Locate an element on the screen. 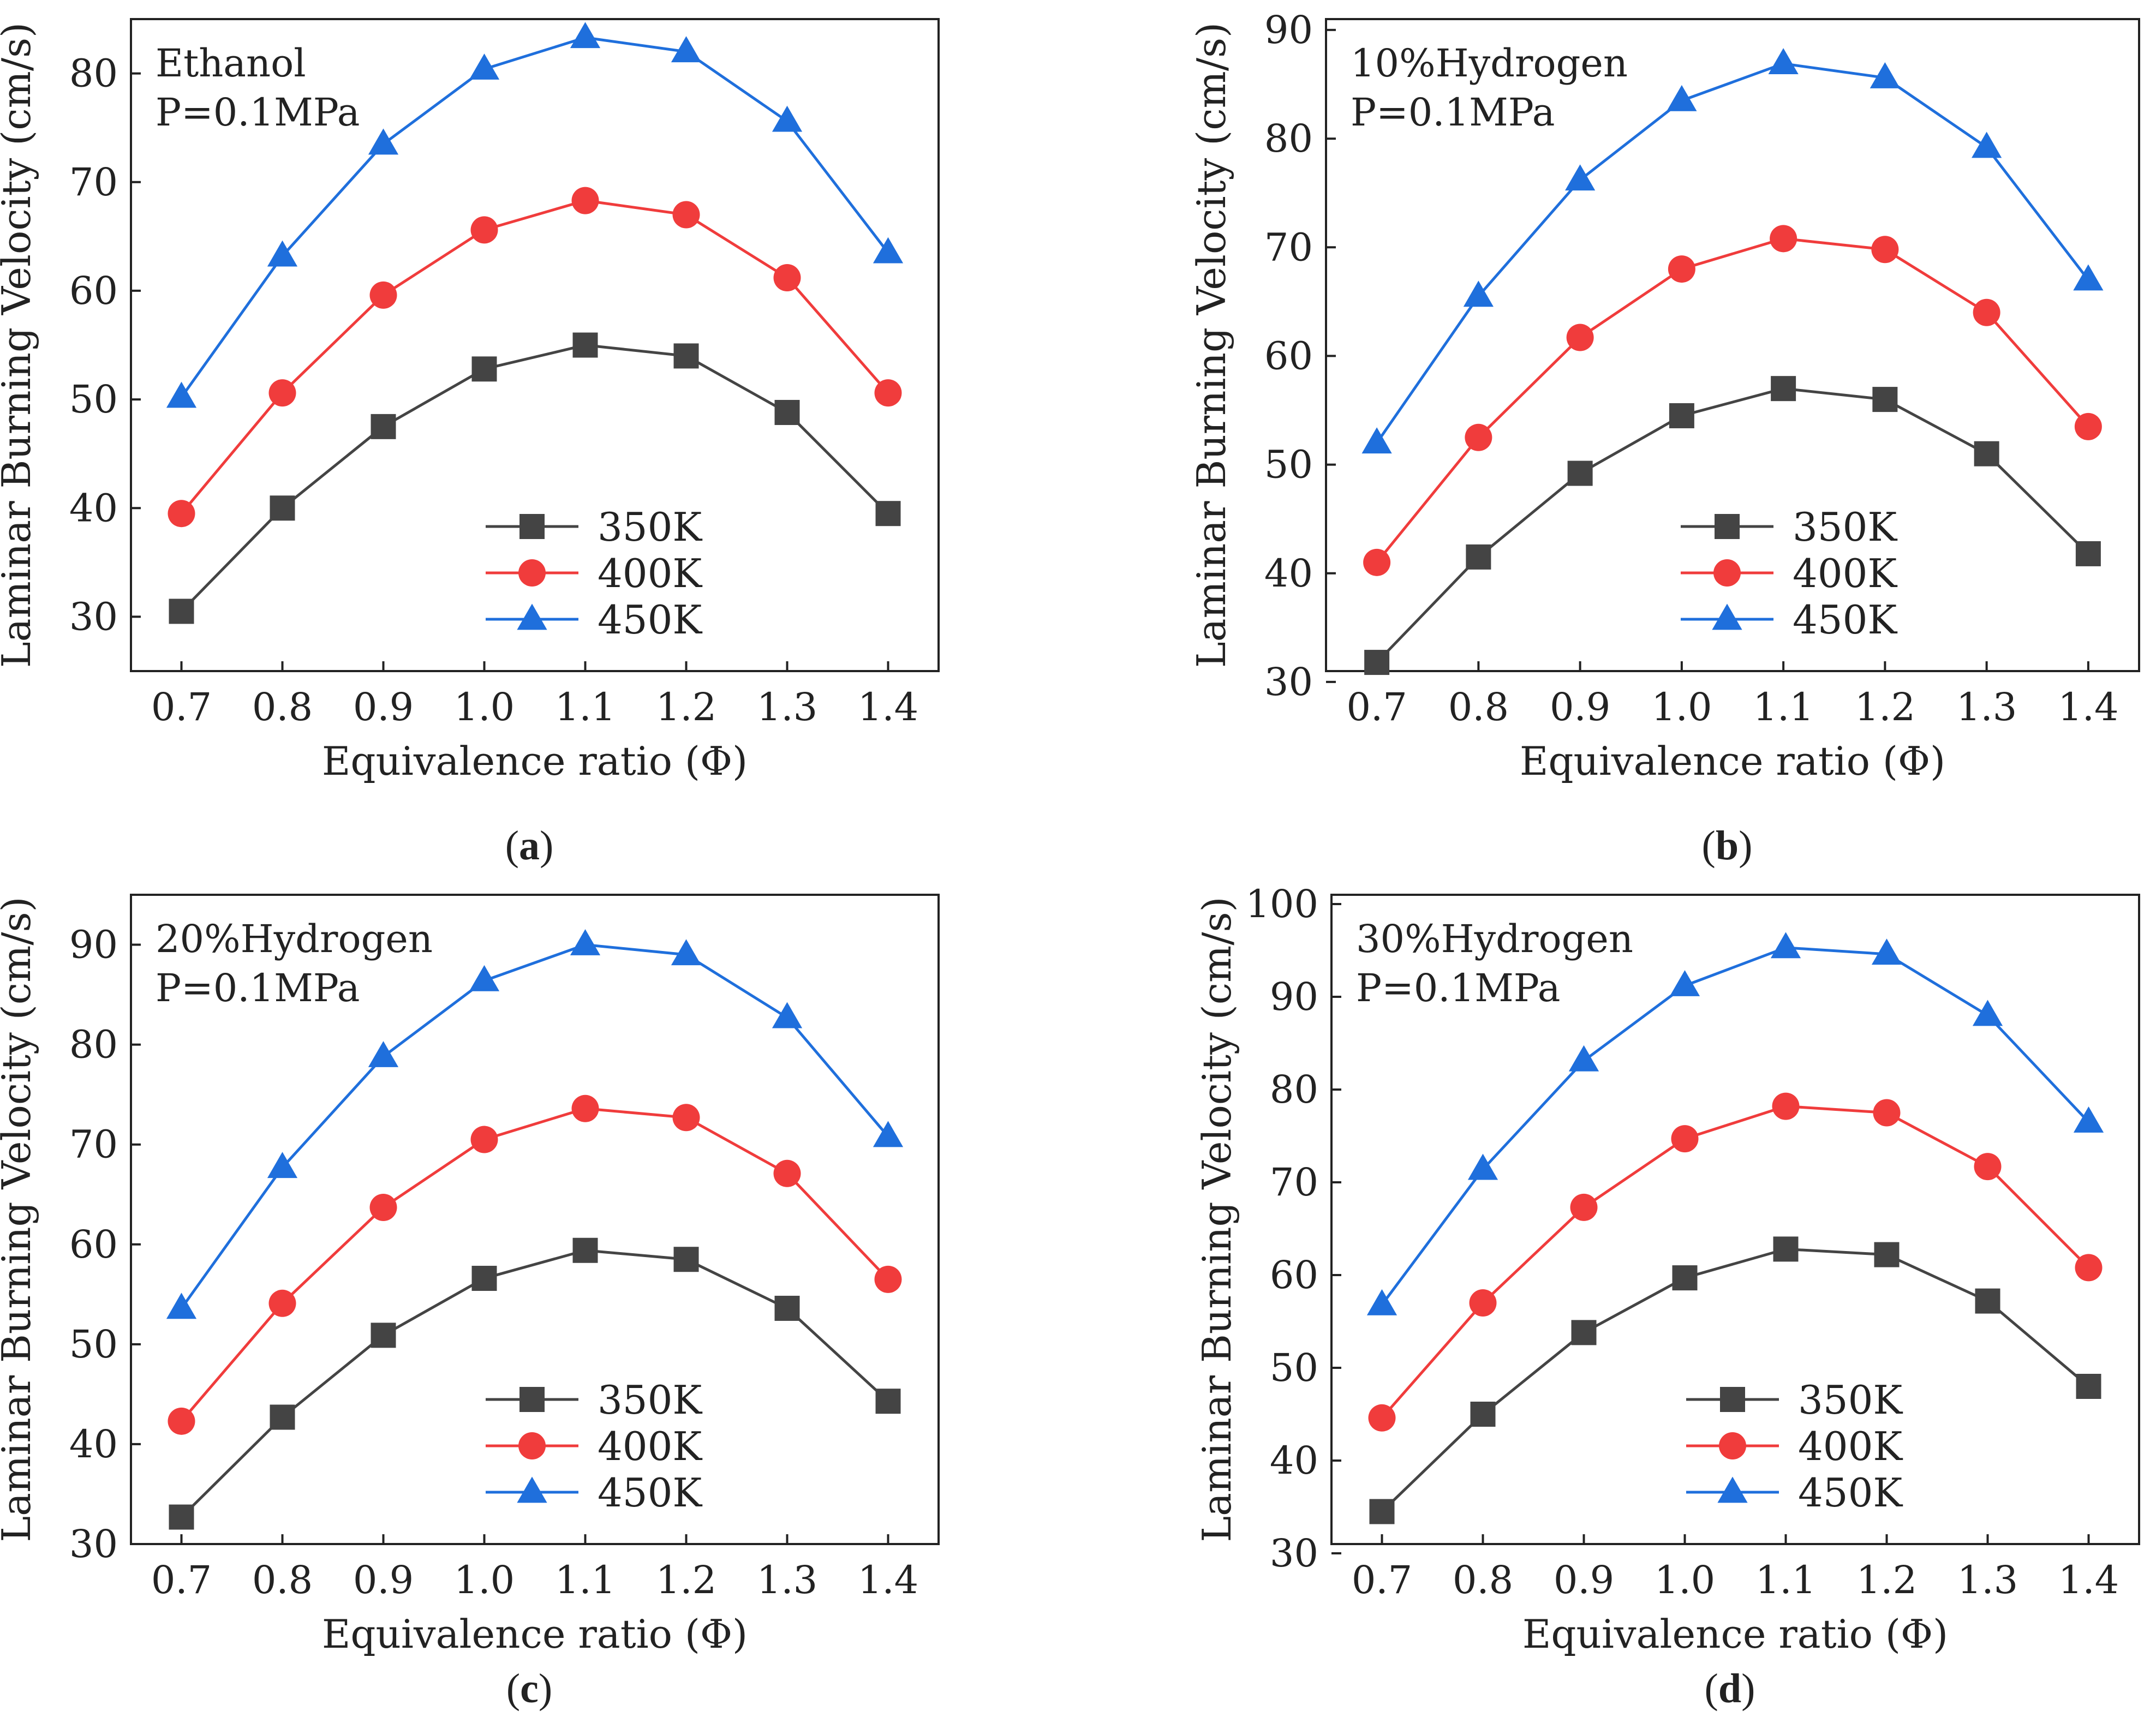 Image resolution: width=2156 pixels, height=1723 pixels. legend-label: 400K is located at coordinates (1845, 573).